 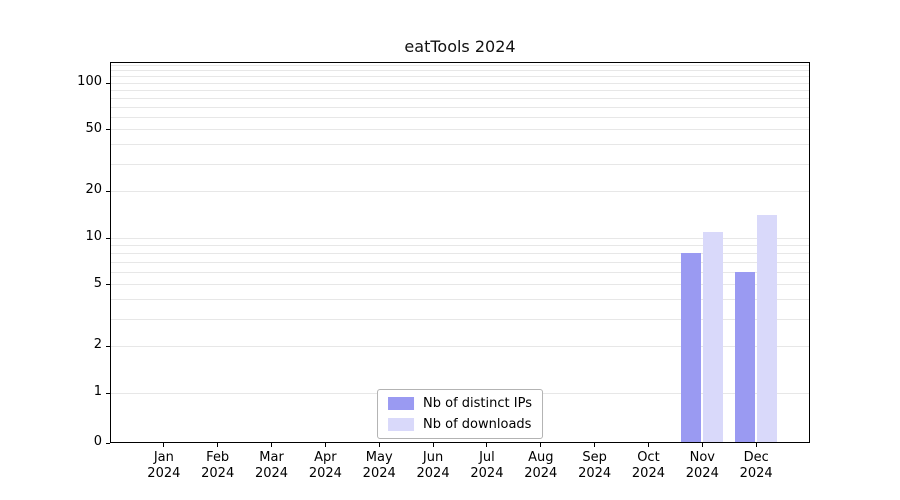 What do you see at coordinates (325, 465) in the screenshot?
I see `x-tick-label: Apr 2024` at bounding box center [325, 465].